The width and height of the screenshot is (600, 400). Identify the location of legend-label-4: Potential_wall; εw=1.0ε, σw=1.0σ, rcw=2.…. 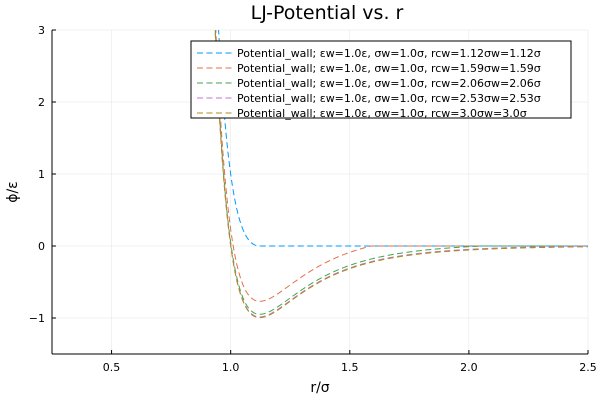
(389, 98).